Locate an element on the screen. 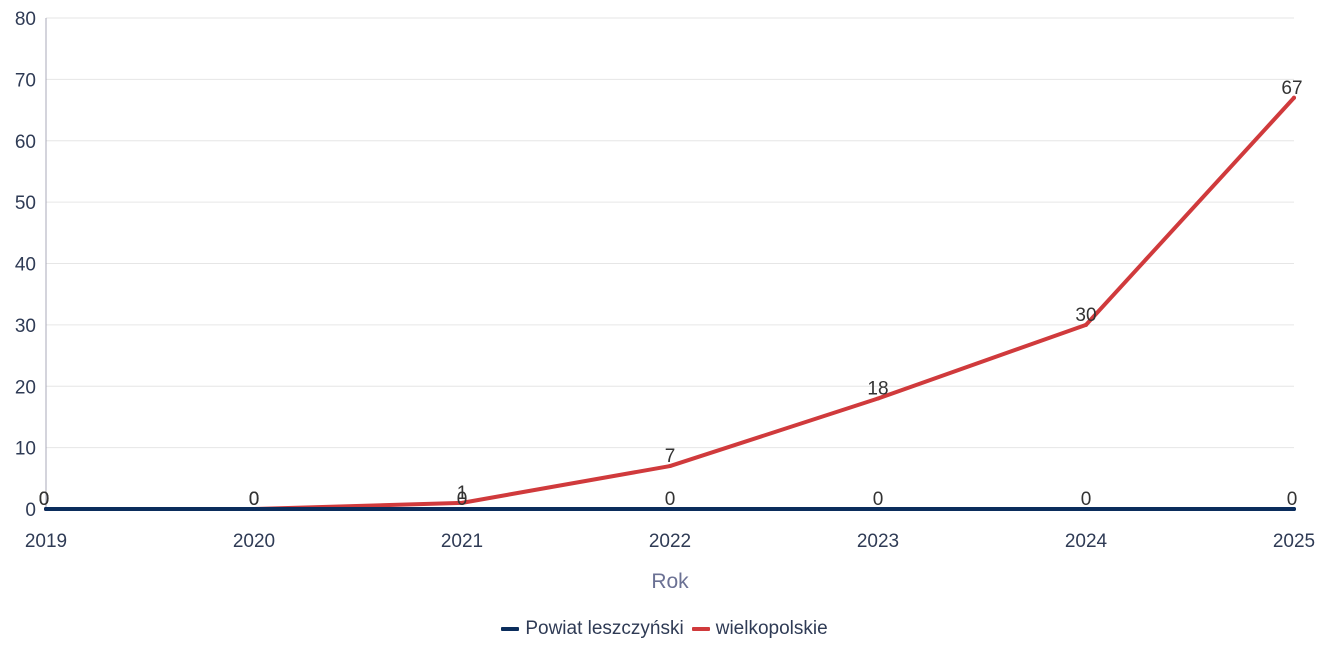  x-tick-label: 2025 is located at coordinates (1294, 541).